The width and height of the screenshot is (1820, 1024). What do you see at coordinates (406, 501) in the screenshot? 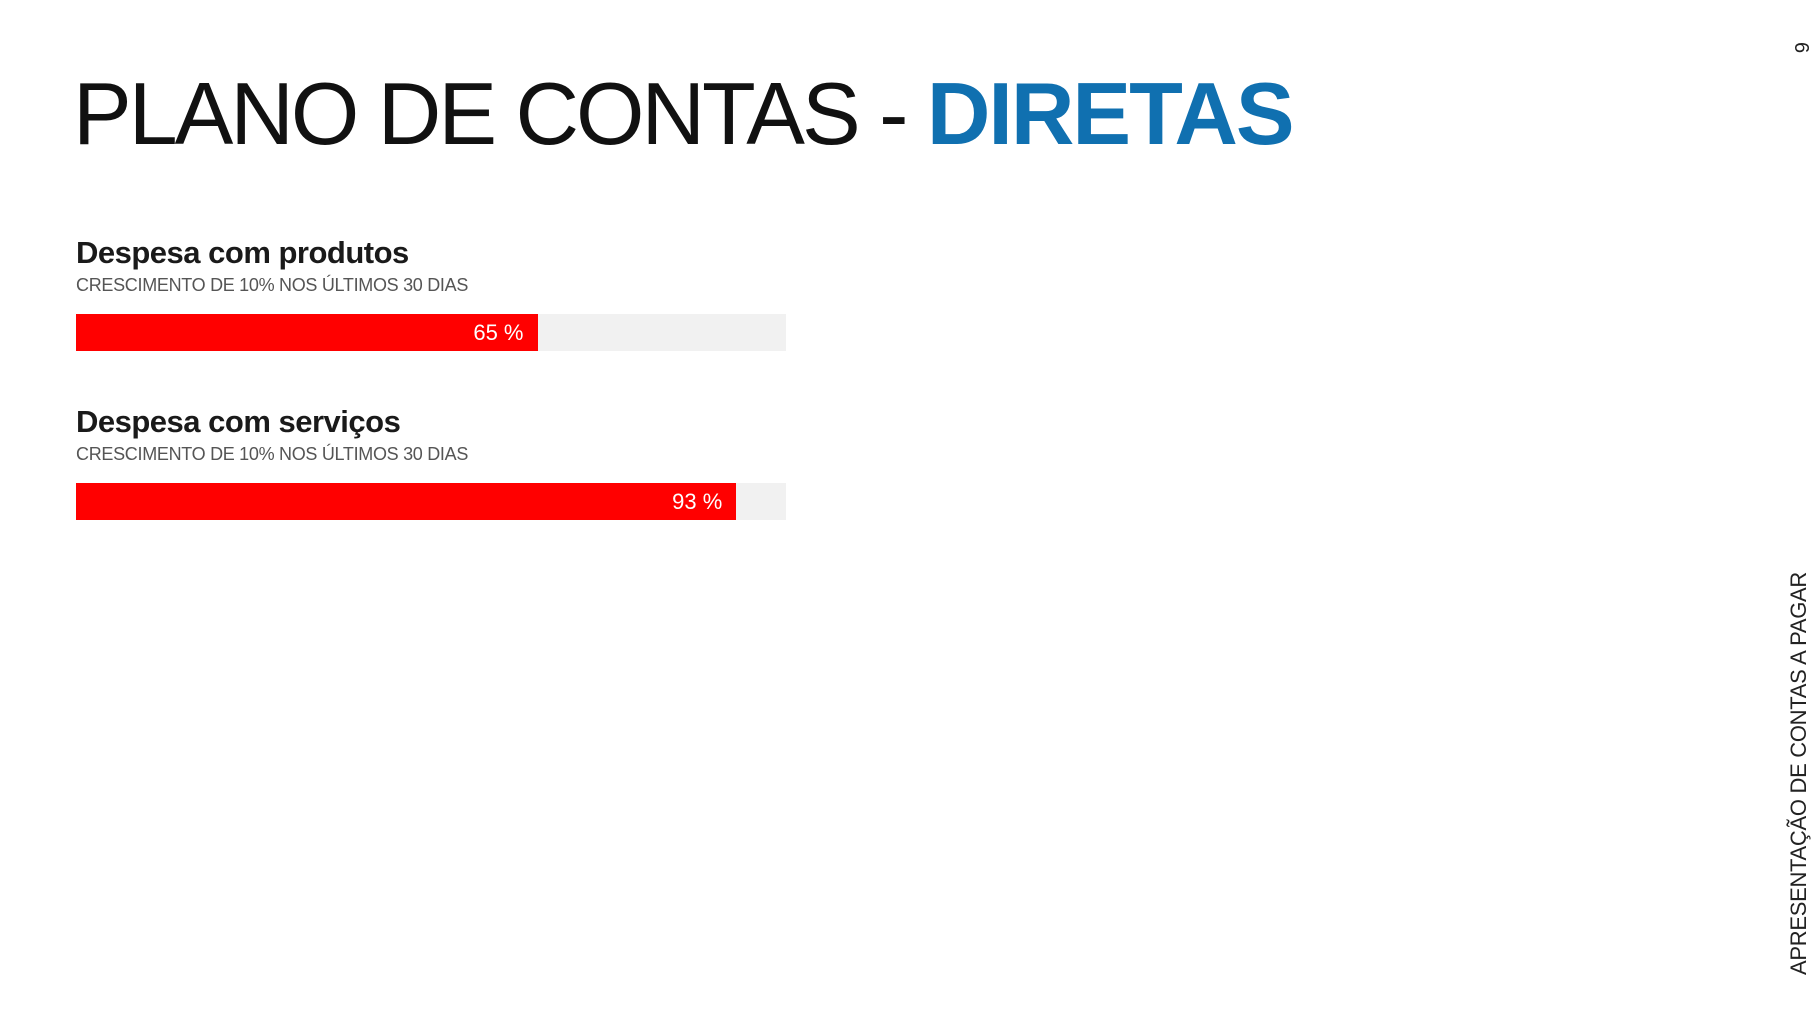
I see `progress-fill: 93 %` at bounding box center [406, 501].